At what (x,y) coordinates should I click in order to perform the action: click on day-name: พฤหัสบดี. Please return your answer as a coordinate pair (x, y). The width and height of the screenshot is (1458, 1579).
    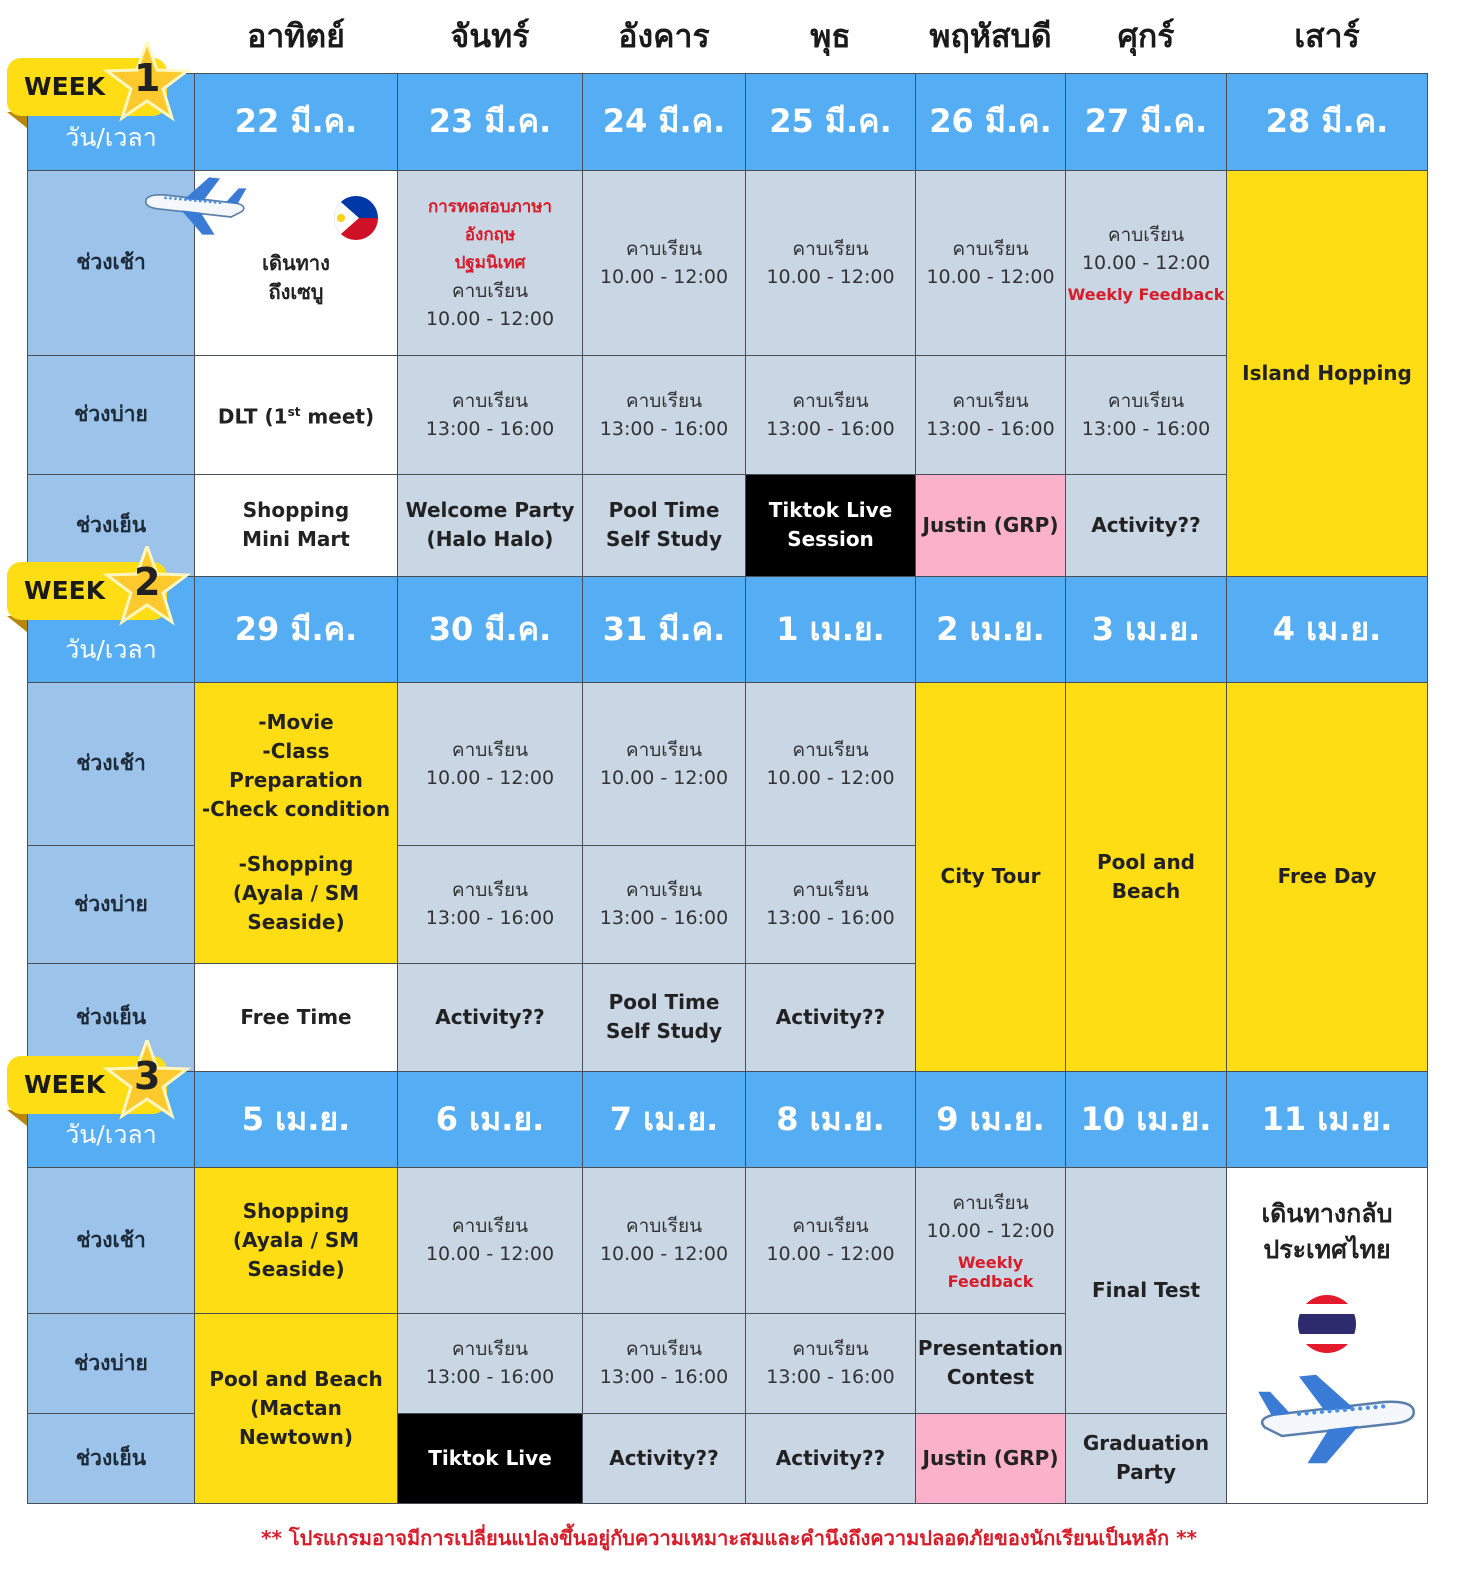
    Looking at the image, I should click on (990, 36).